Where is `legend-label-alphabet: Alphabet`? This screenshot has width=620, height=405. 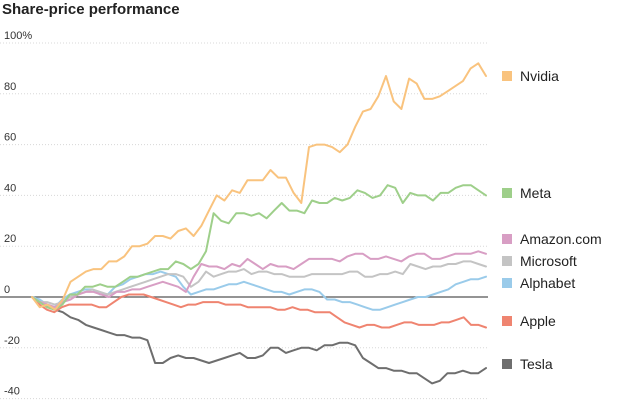 legend-label-alphabet: Alphabet is located at coordinates (547, 283).